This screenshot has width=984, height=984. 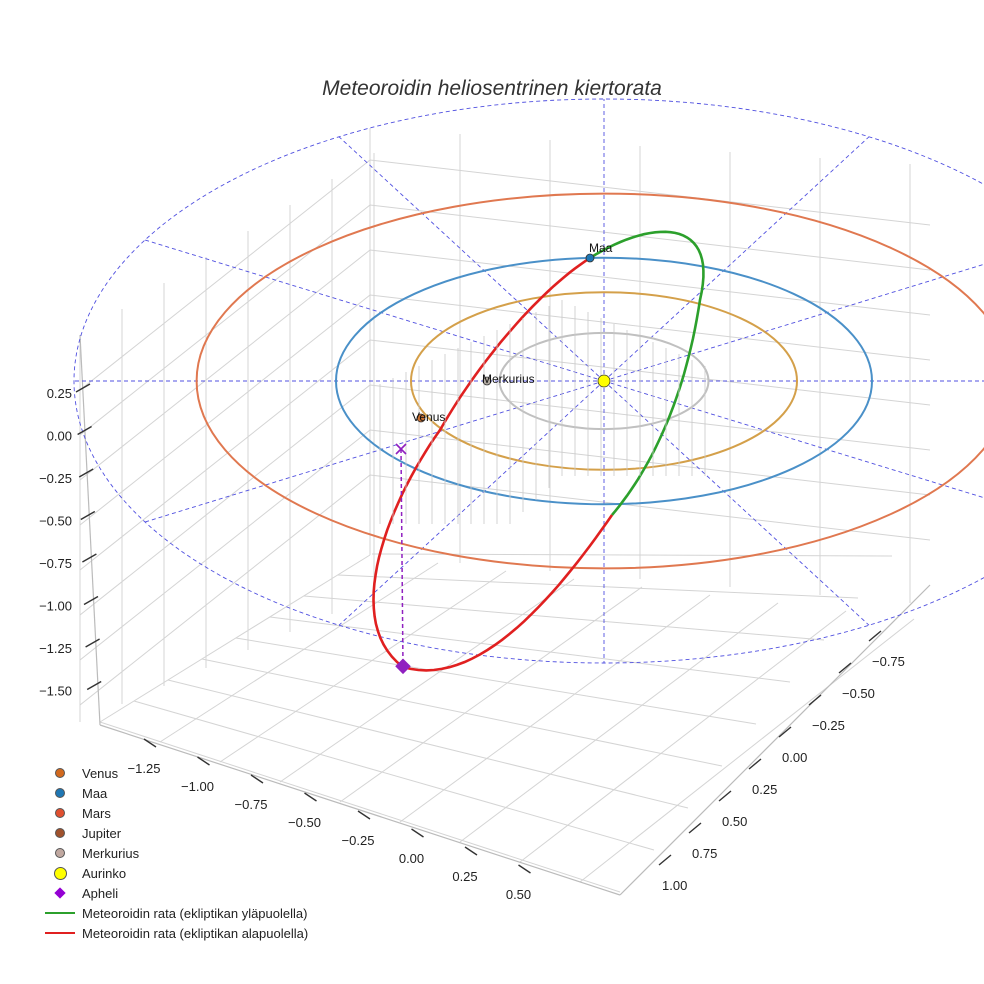 I want to click on x-axis-line, so click(x=360, y=810).